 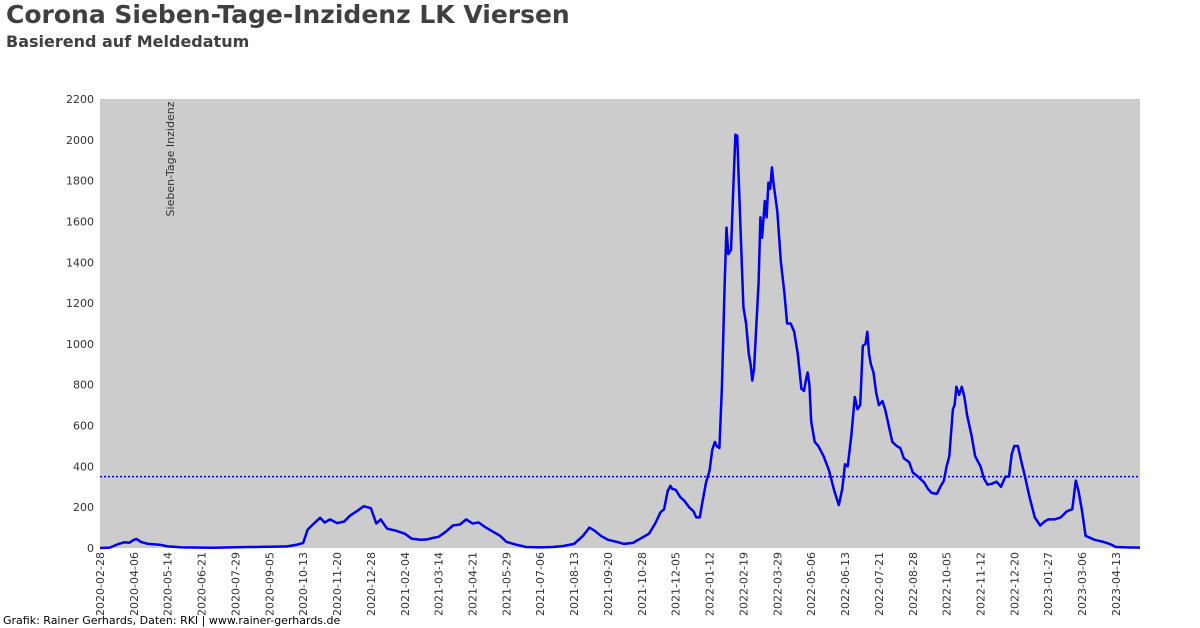 I want to click on y-axis-label: Sieben-Tage Inzidenz, so click(x=170, y=158).